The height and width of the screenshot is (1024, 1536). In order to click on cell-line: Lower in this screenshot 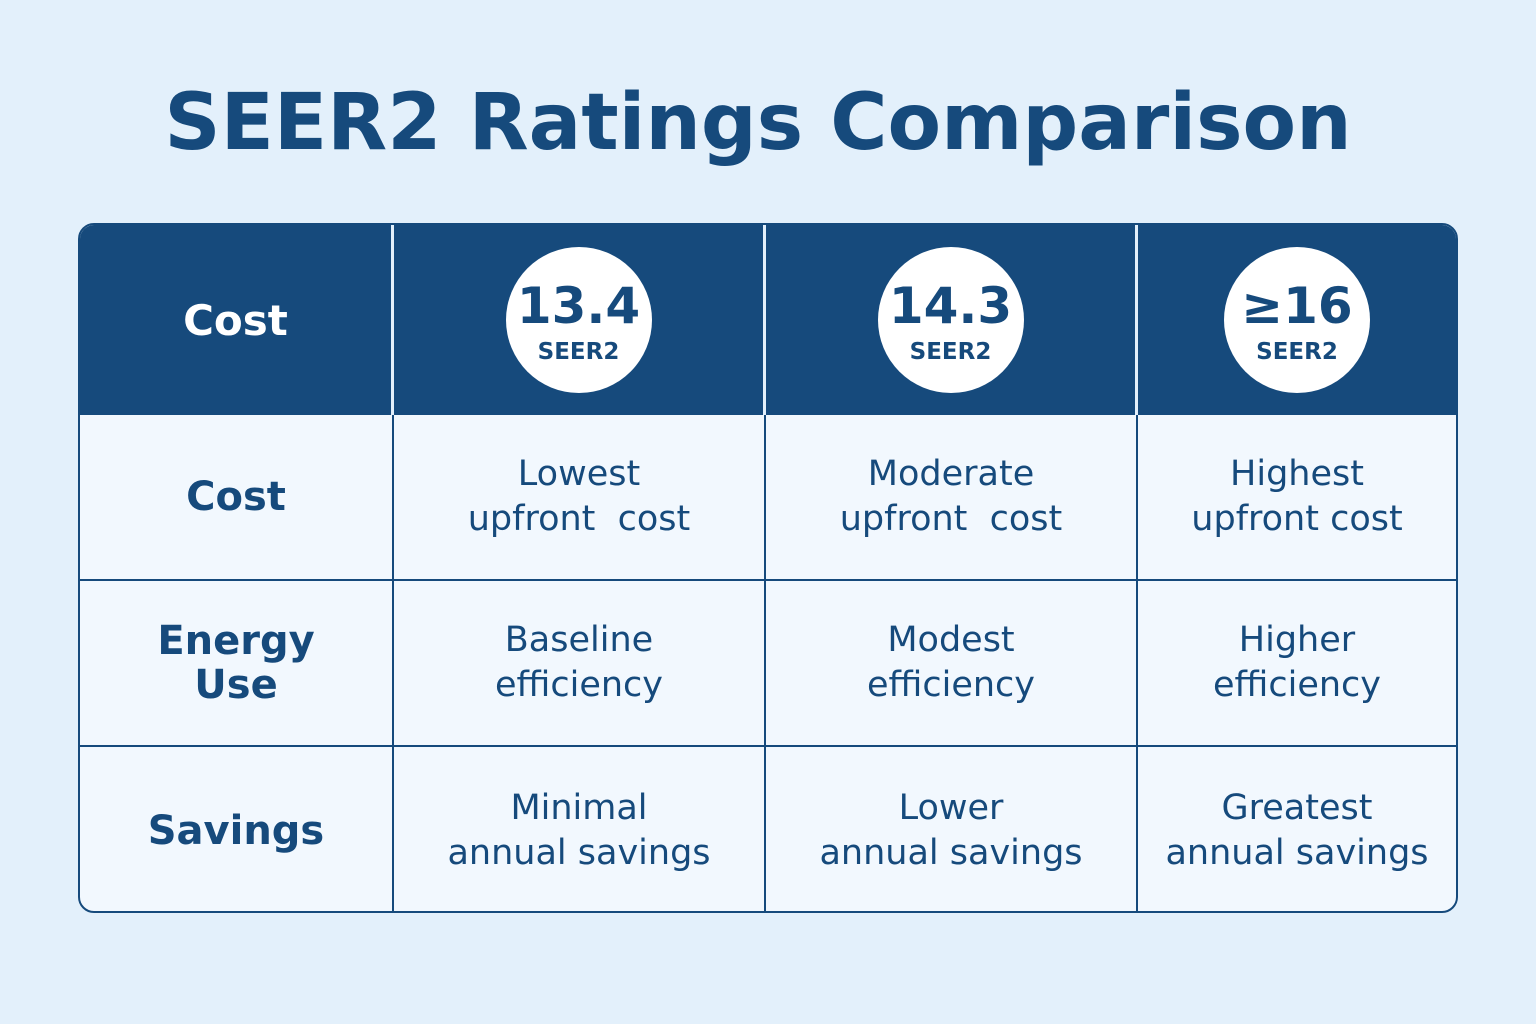, I will do `click(951, 807)`.